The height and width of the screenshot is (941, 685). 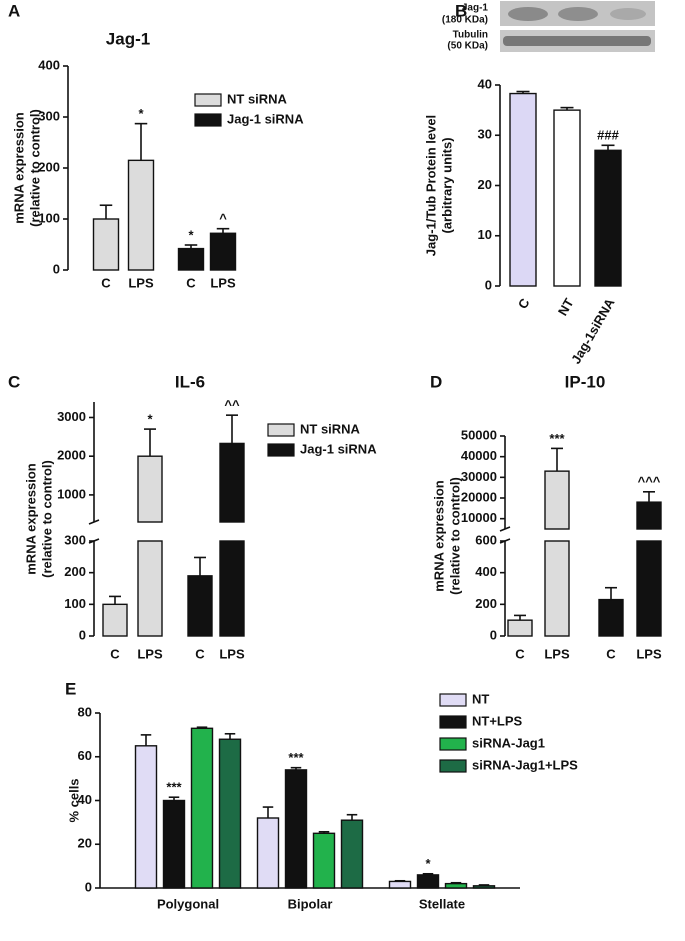 I want to click on annotation: ^^^, so click(x=649, y=481).